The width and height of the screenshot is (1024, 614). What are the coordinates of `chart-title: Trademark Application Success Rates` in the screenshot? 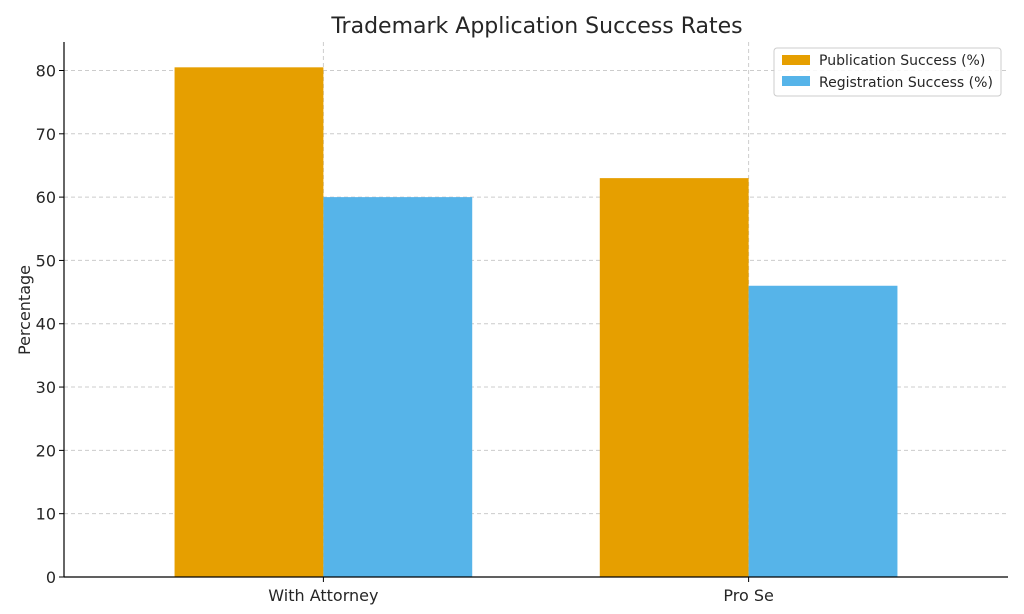 It's located at (536, 26).